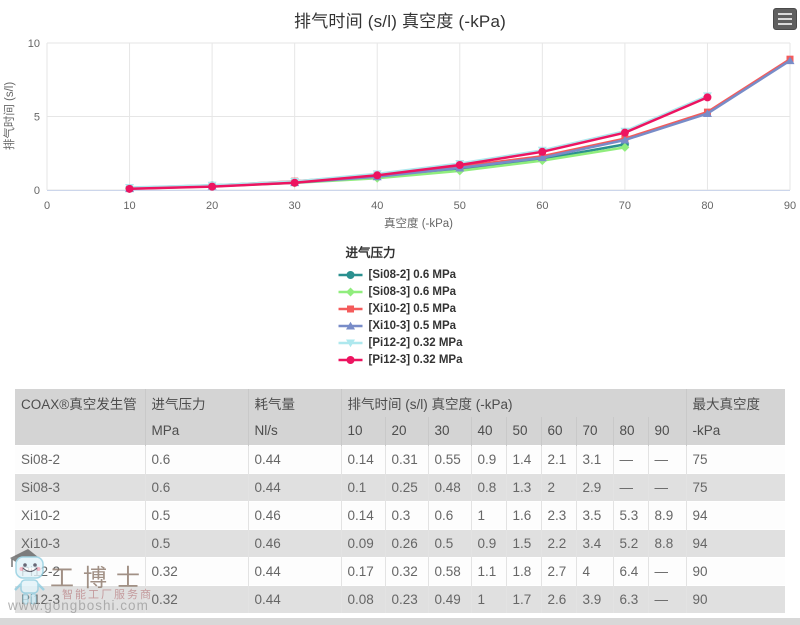  I want to click on x-axis-tick-label: 0, so click(47, 206).